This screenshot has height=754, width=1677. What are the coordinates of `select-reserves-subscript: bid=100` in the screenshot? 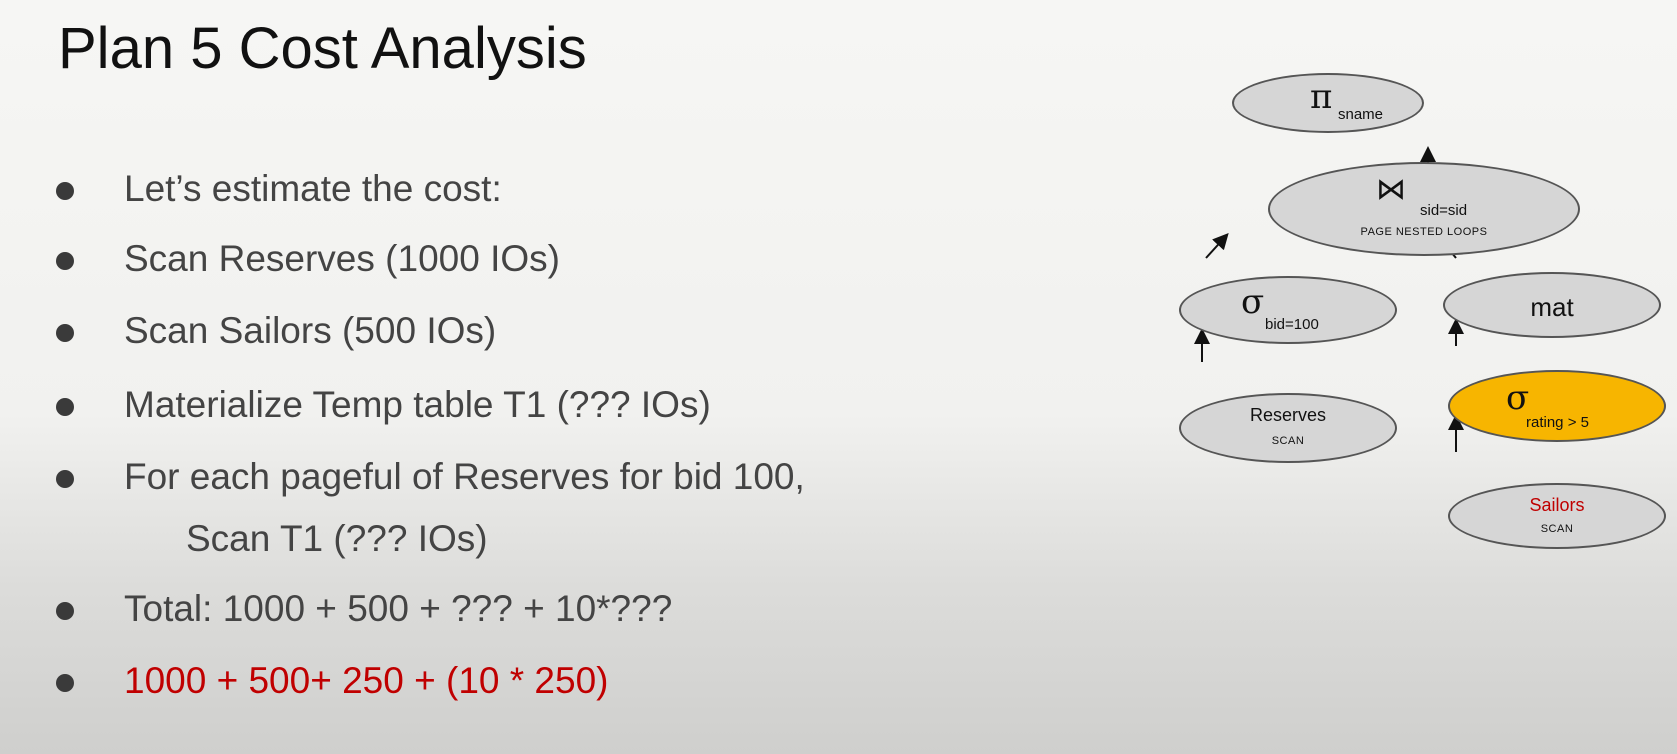 It's located at (1292, 324).